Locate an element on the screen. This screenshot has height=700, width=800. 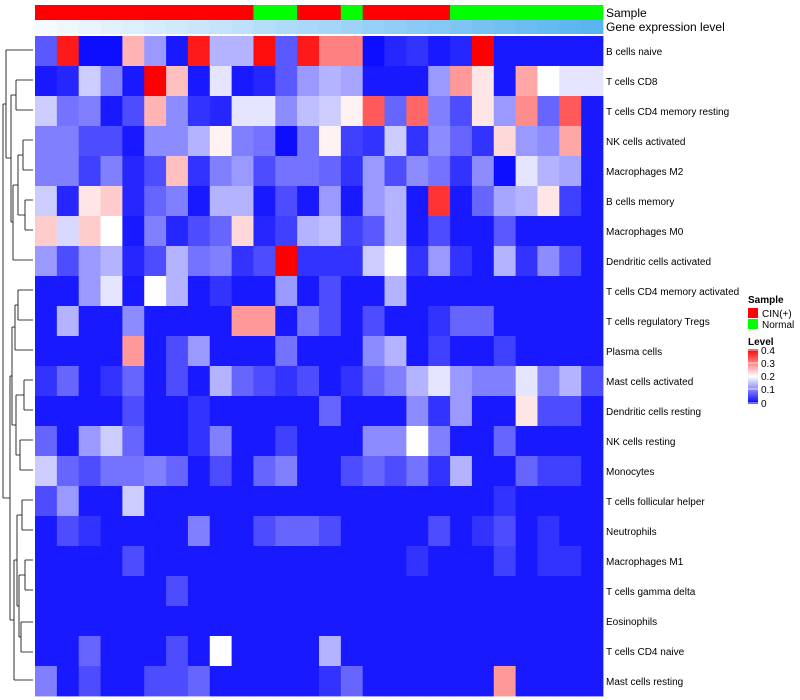
row-label: T cells follicular helper is located at coordinates (655, 502).